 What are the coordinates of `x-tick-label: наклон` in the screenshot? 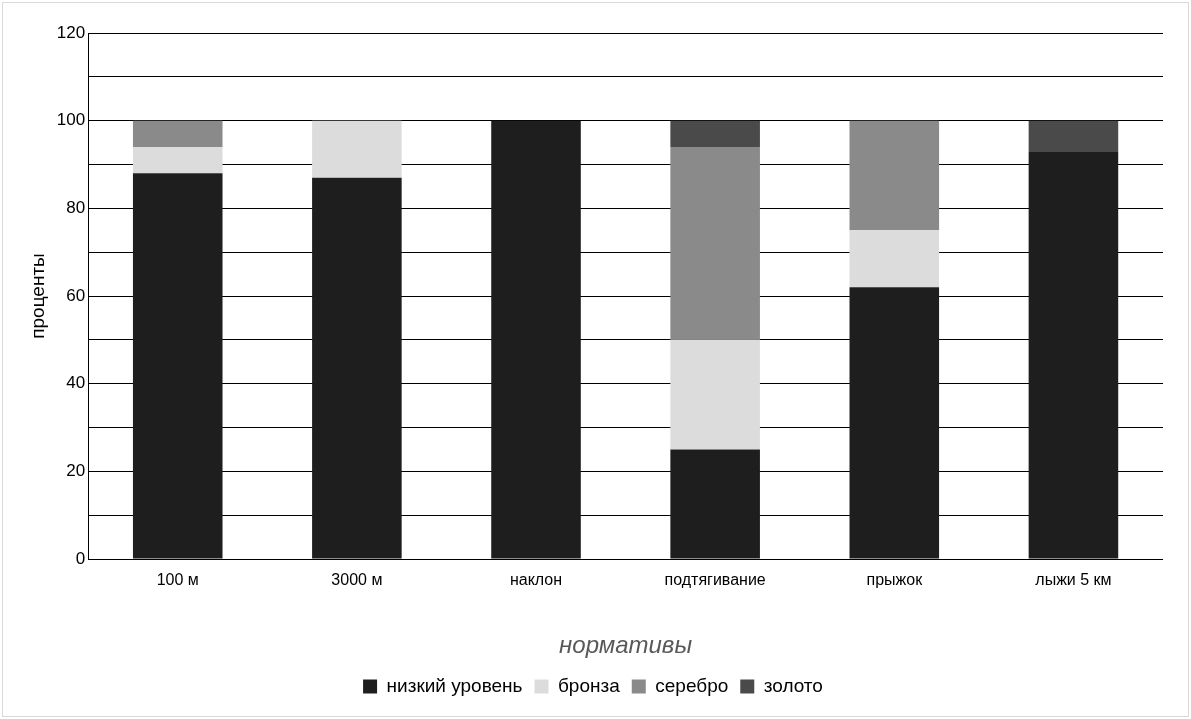 It's located at (536, 580).